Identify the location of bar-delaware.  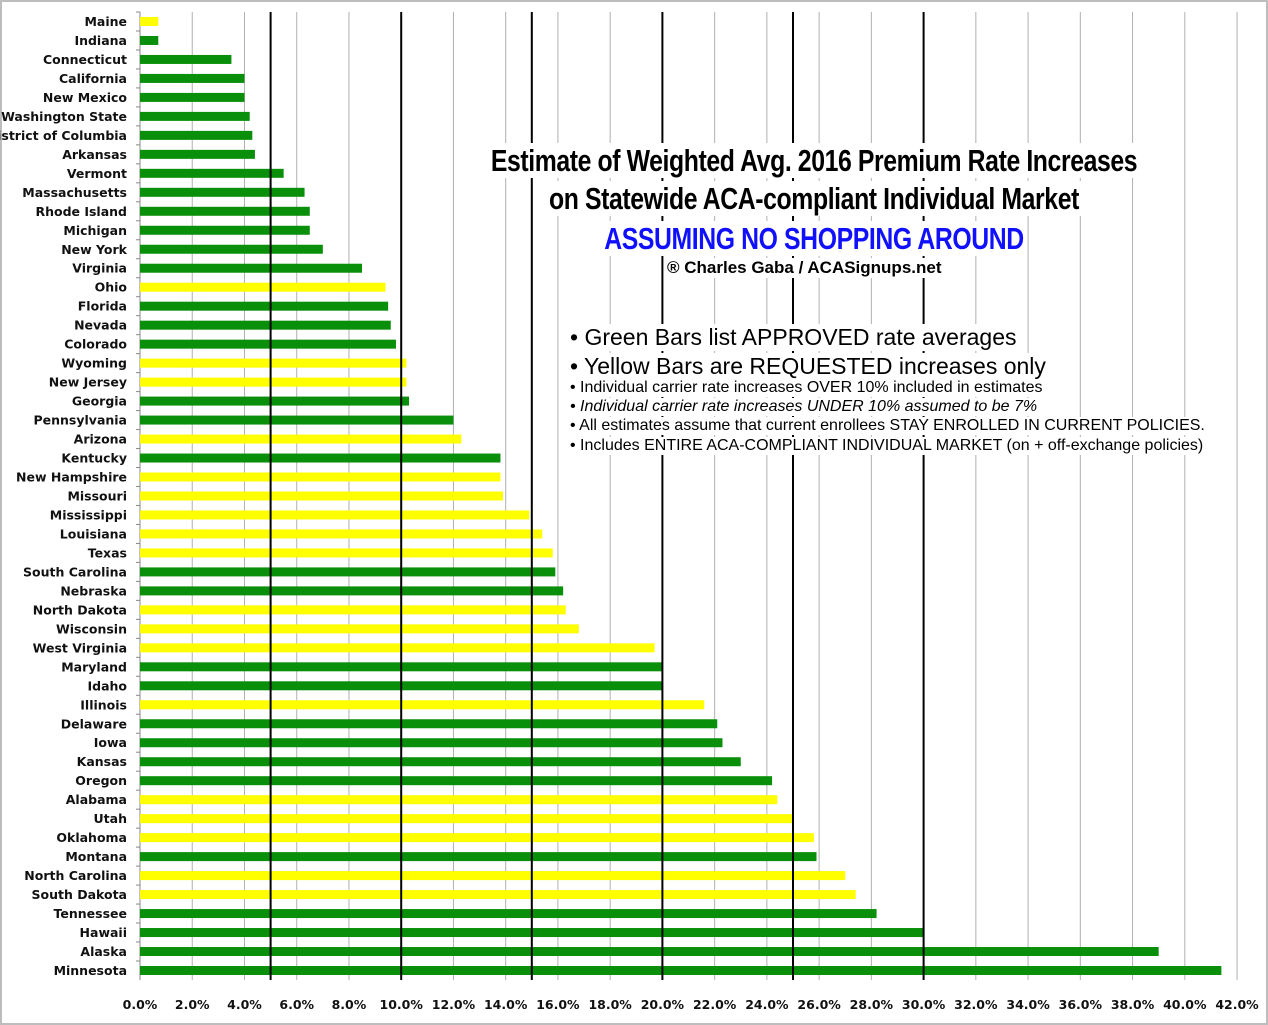
(429, 724).